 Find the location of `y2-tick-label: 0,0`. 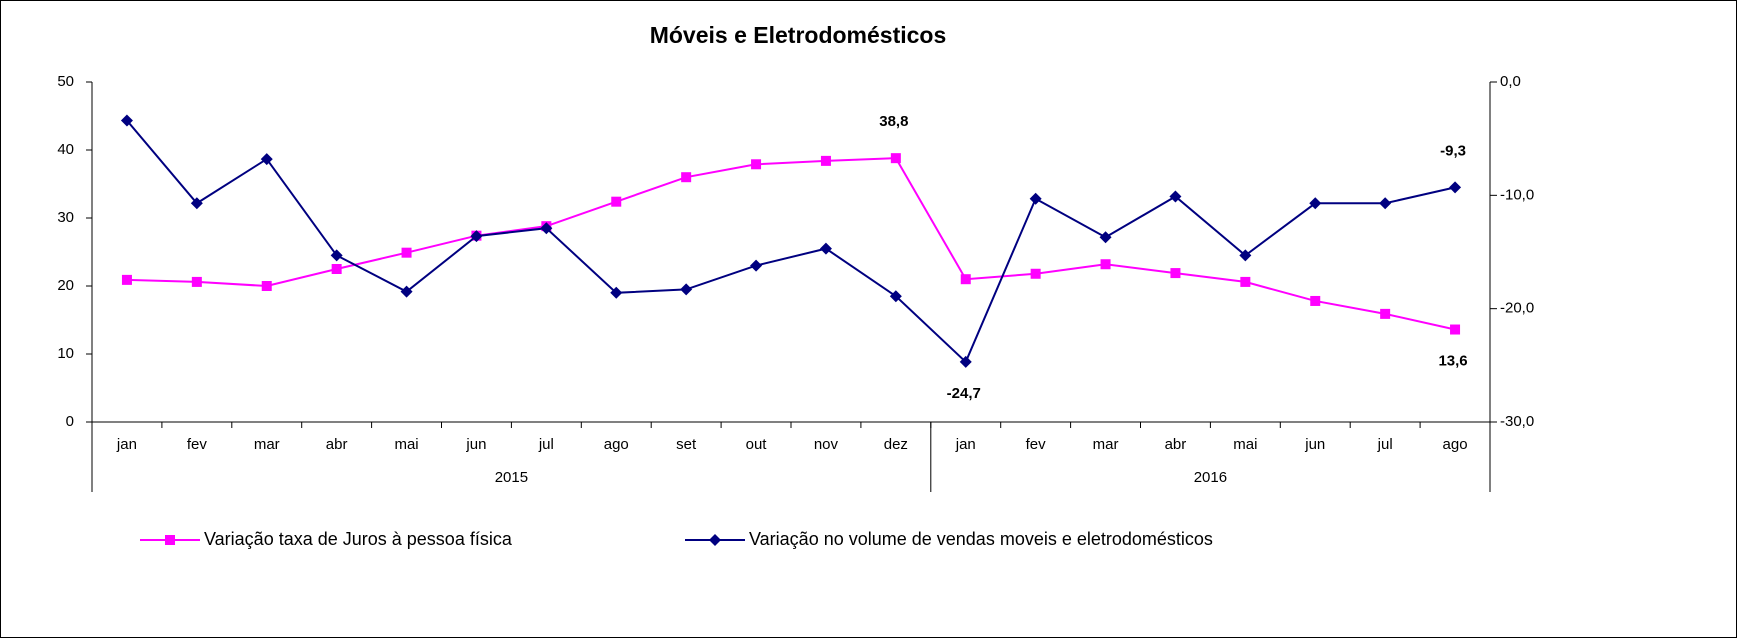

y2-tick-label: 0,0 is located at coordinates (1510, 81).